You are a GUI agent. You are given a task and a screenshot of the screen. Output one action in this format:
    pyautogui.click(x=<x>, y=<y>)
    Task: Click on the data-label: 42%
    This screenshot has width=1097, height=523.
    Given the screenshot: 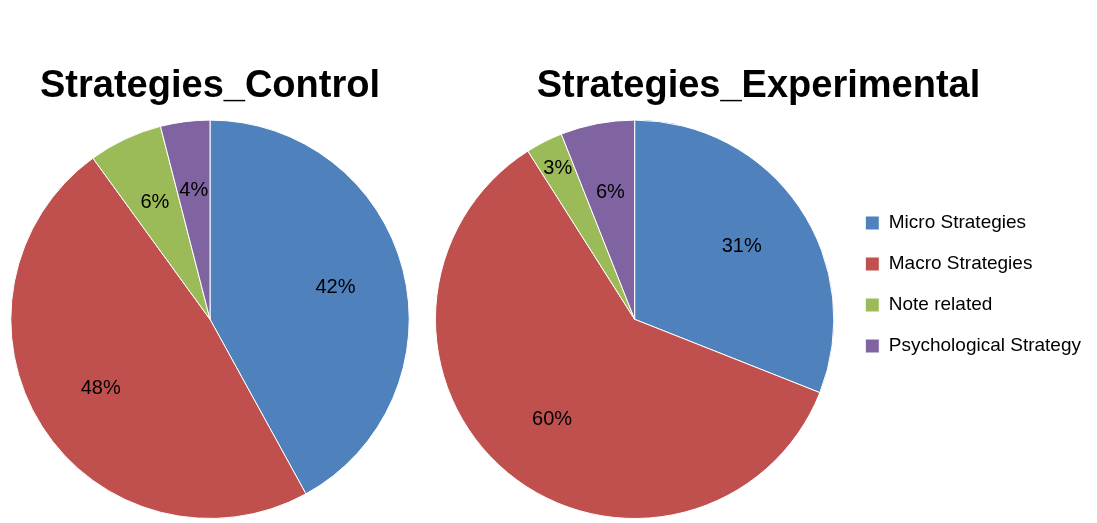 What is the action you would take?
    pyautogui.click(x=335, y=285)
    